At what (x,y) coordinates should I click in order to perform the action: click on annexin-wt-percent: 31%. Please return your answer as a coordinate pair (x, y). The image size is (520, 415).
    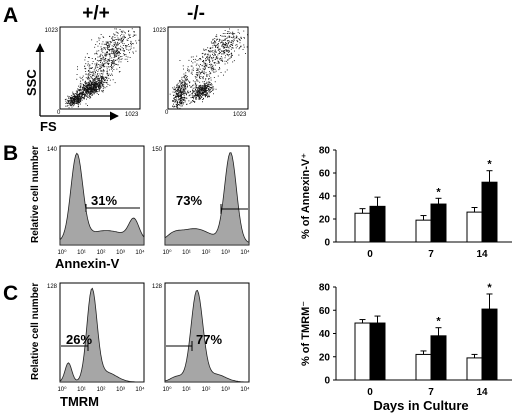
    Looking at the image, I should click on (104, 200).